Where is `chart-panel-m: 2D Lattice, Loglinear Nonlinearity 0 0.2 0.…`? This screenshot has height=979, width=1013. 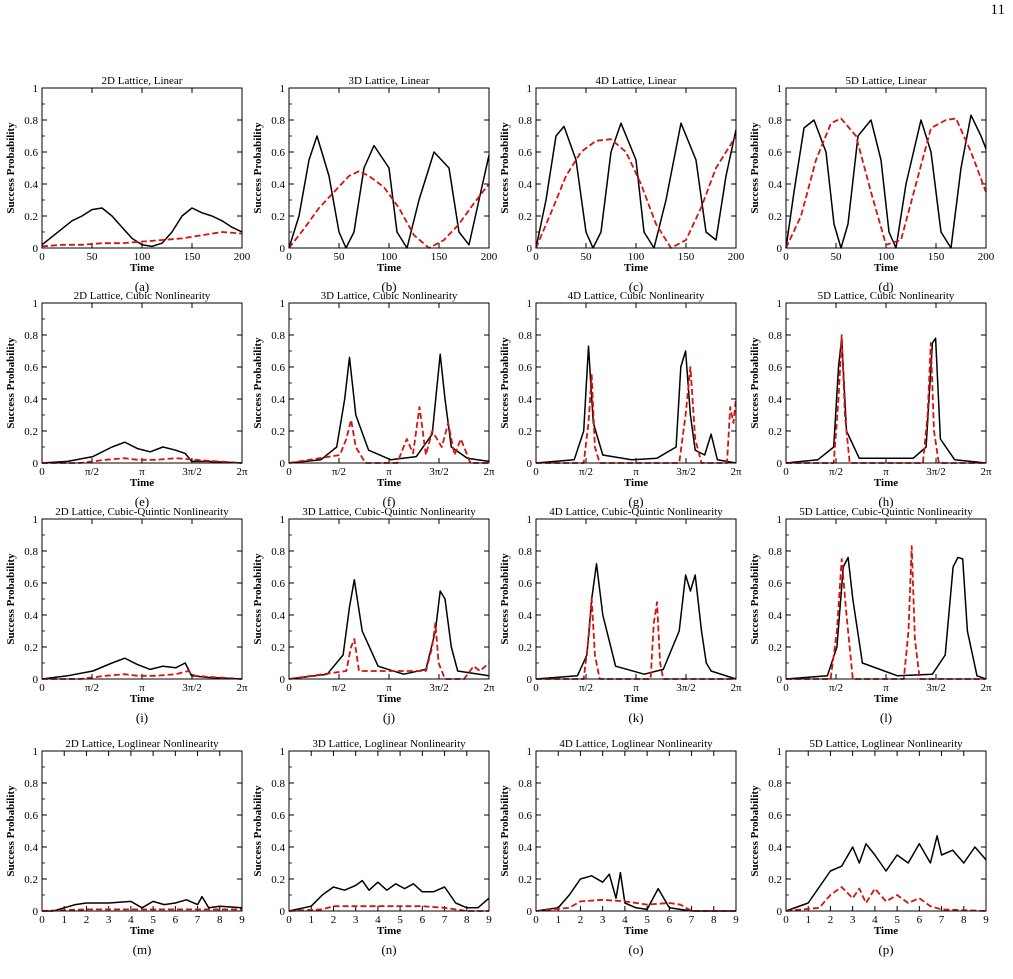
chart-panel-m: 2D Lattice, Loglinear Nonlinearity 0 0.2 0.… is located at coordinates (126, 858).